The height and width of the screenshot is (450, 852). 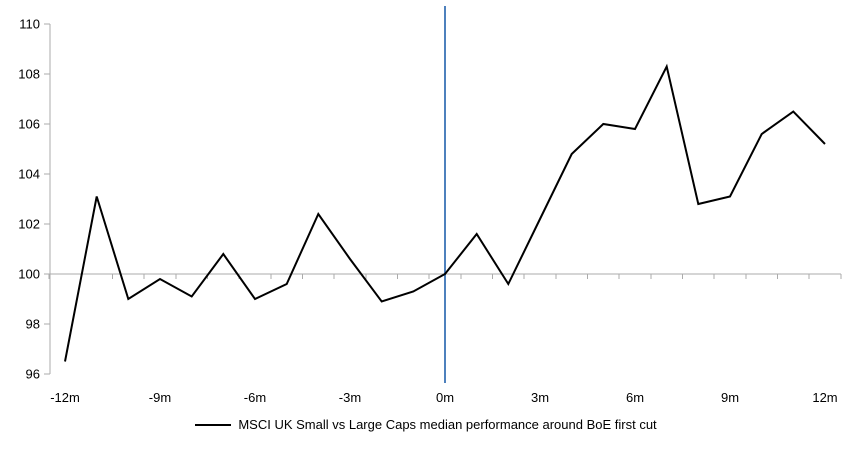 I want to click on y-axis-tick-label: 98, so click(x=33, y=324).